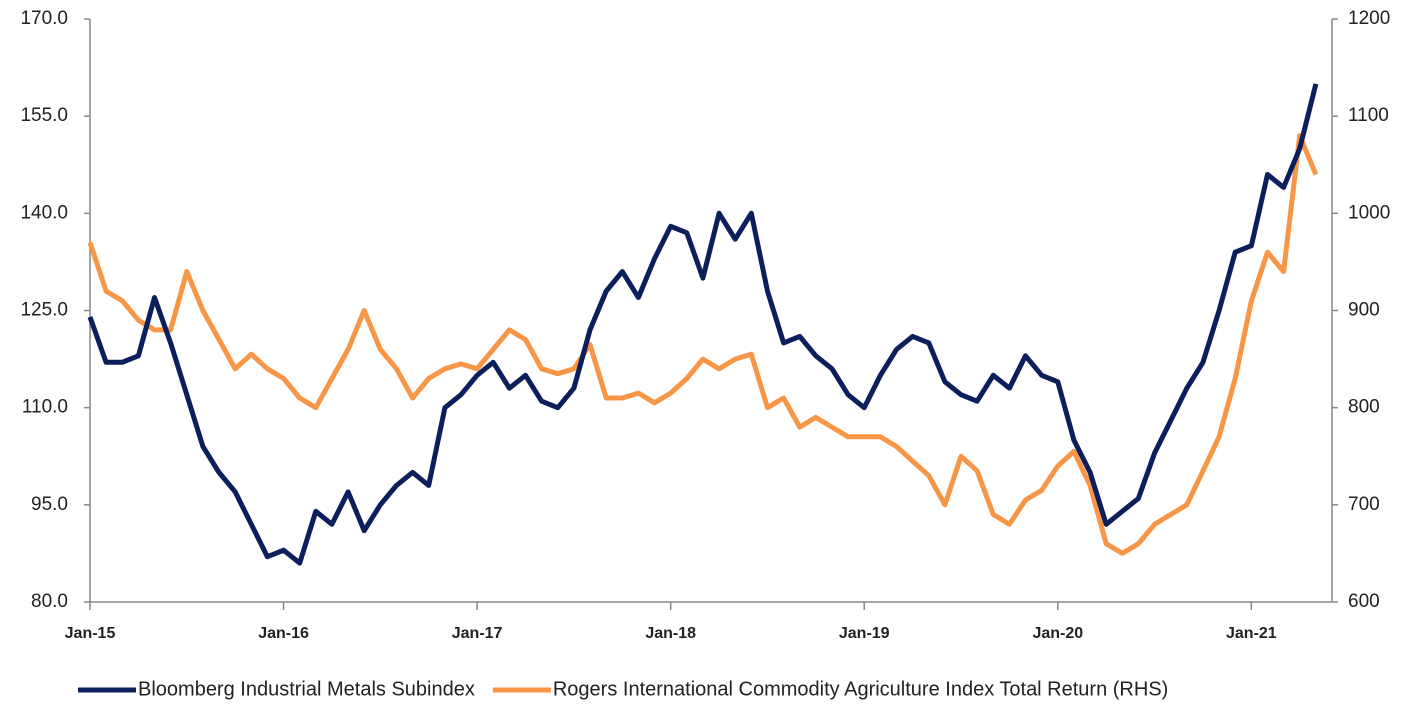  I want to click on y-tick-label: 140.0, so click(44, 212).